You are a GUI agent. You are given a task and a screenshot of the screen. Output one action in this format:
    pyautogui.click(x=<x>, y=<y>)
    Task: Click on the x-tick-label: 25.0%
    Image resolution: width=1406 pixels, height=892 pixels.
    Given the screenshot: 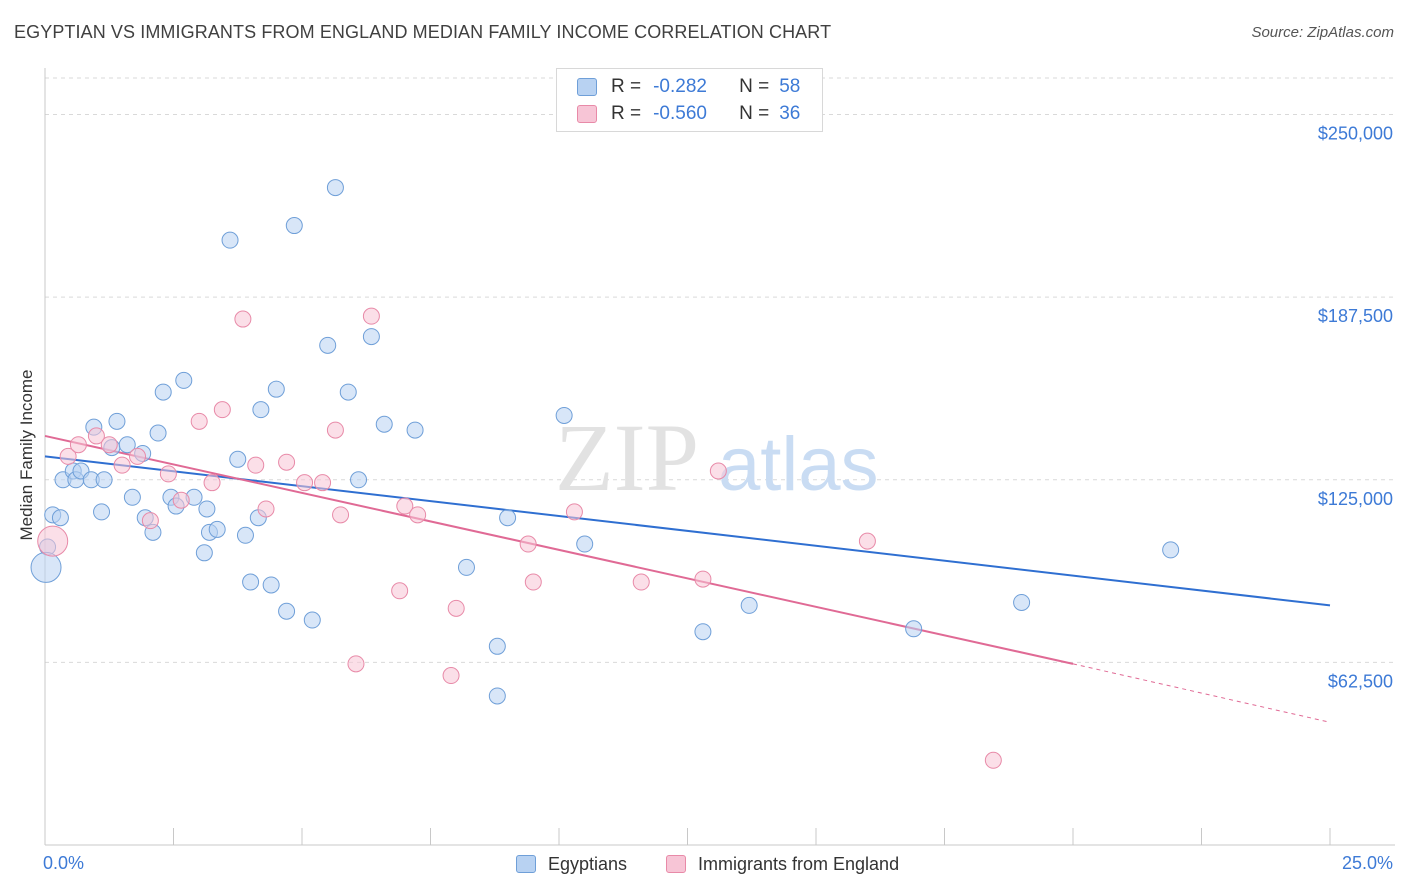 What is the action you would take?
    pyautogui.click(x=1367, y=863)
    